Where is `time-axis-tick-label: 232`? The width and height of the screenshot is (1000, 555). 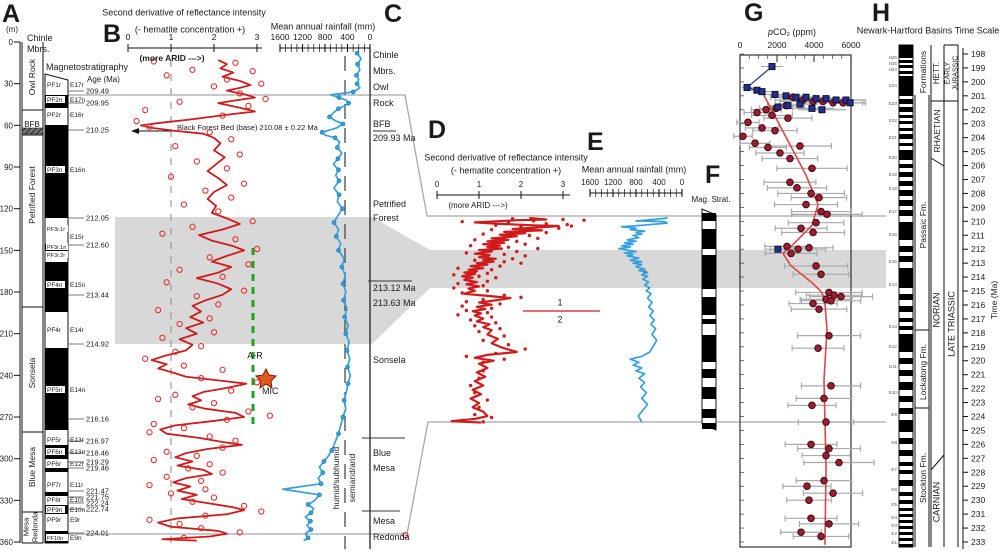
time-axis-tick-label: 232 is located at coordinates (978, 528).